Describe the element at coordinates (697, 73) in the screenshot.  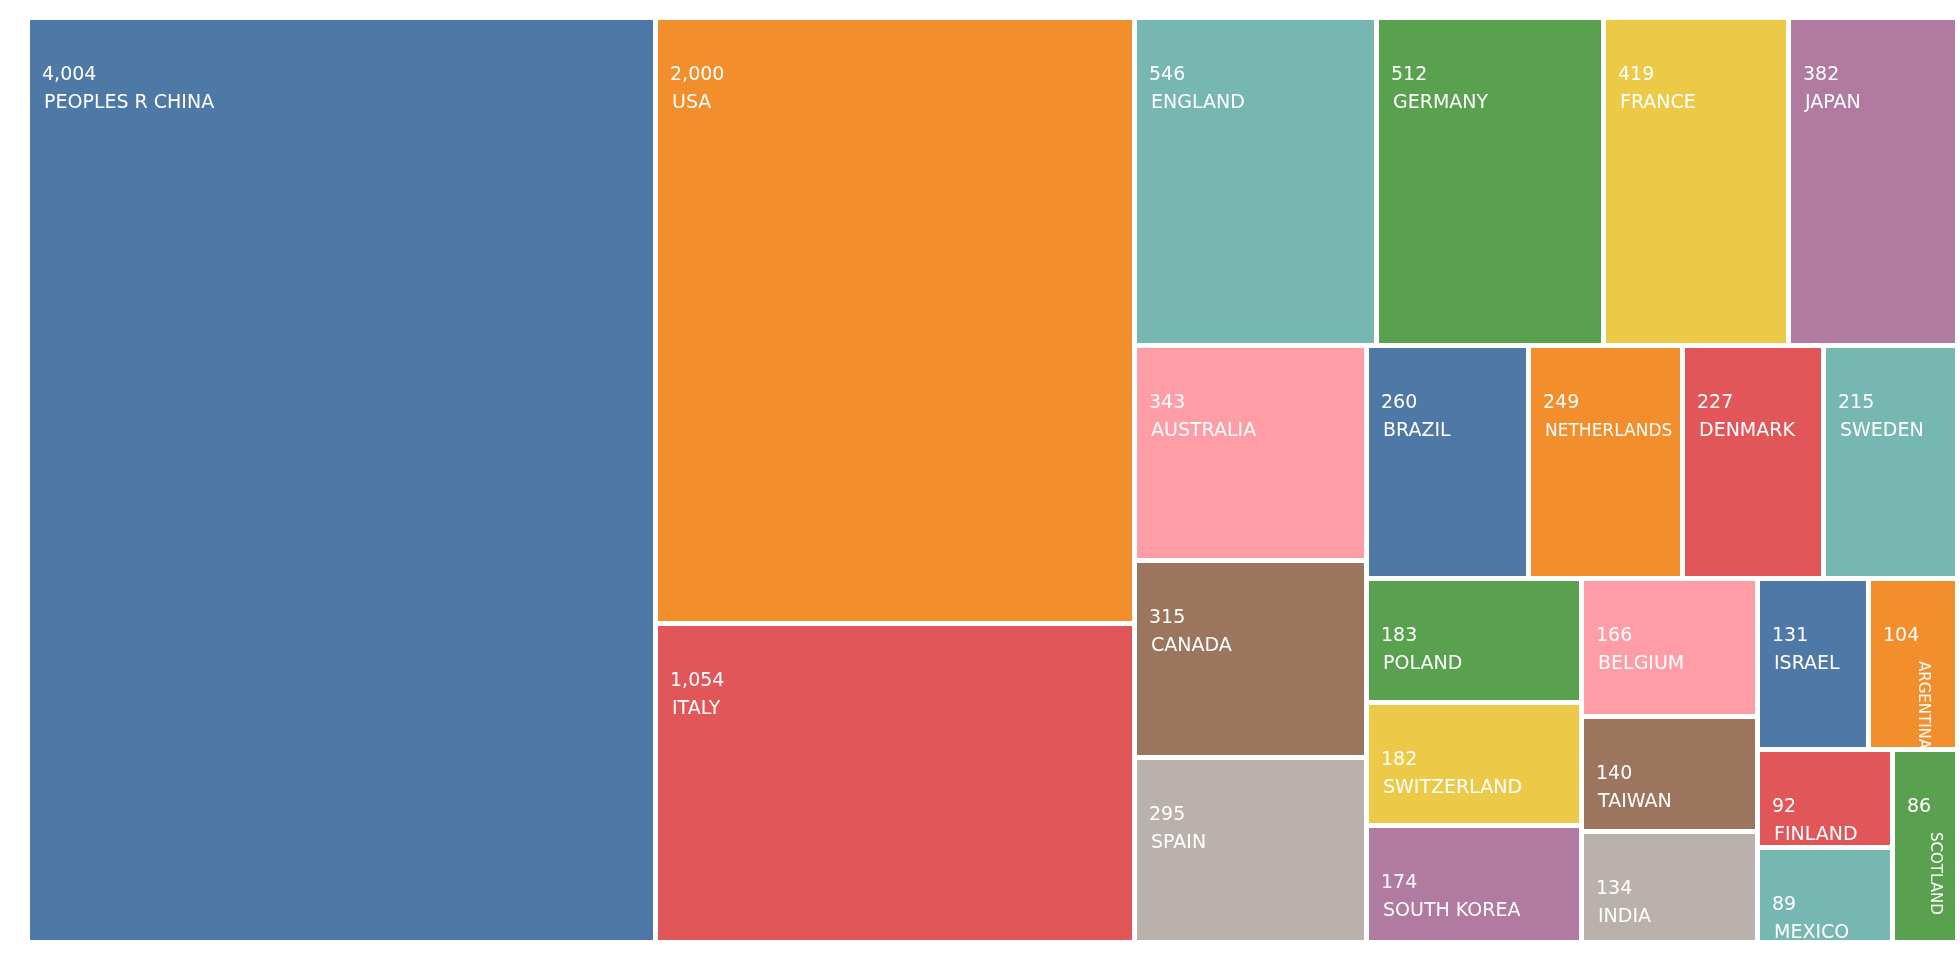
I see `data-label: 2,000` at that location.